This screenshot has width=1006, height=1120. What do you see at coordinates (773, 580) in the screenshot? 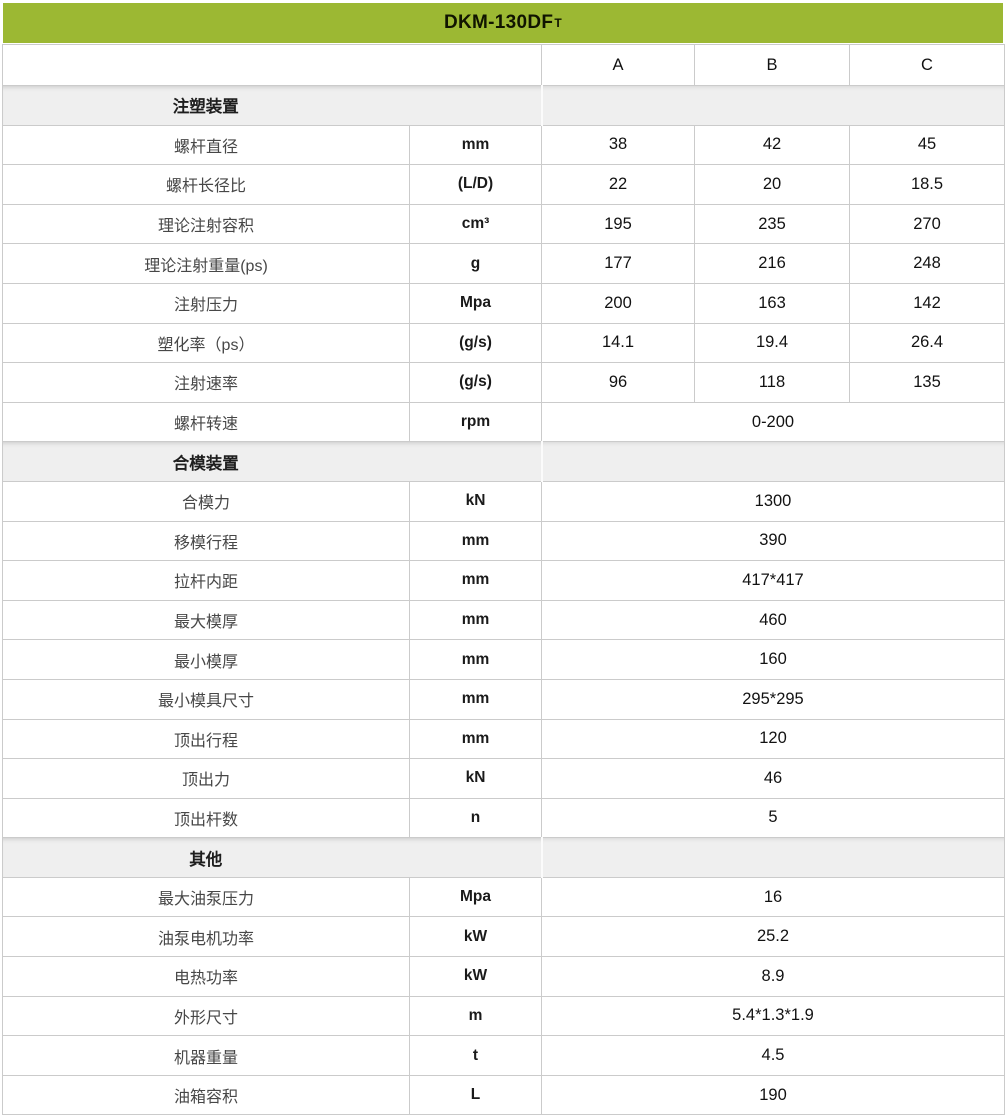
I see `spec-value-merged: 417*417` at bounding box center [773, 580].